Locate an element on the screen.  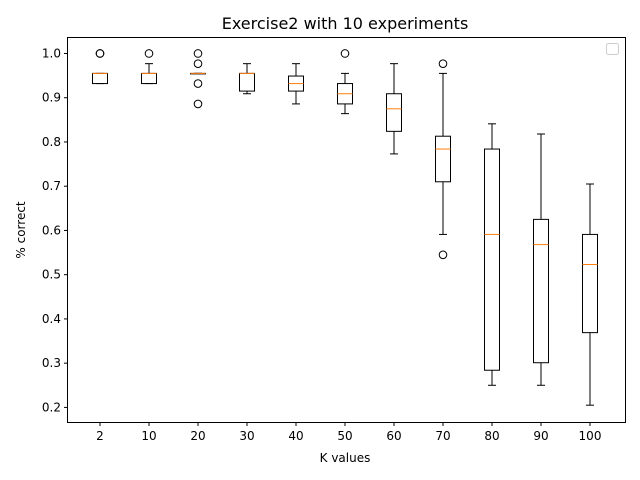
x-tick-label: 40 is located at coordinates (295, 436).